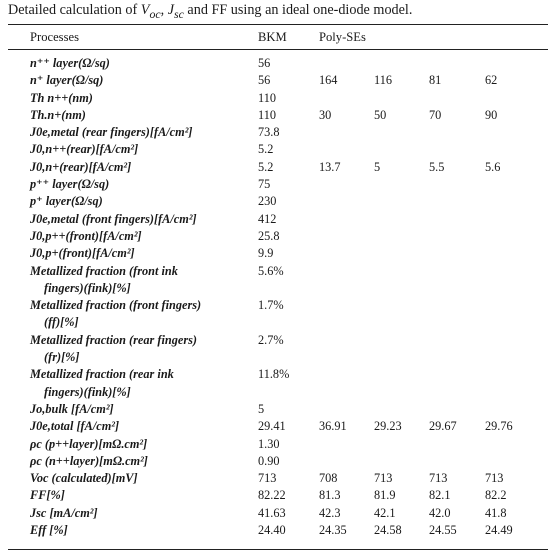  I want to click on cell-bkm: 412, so click(267, 218).